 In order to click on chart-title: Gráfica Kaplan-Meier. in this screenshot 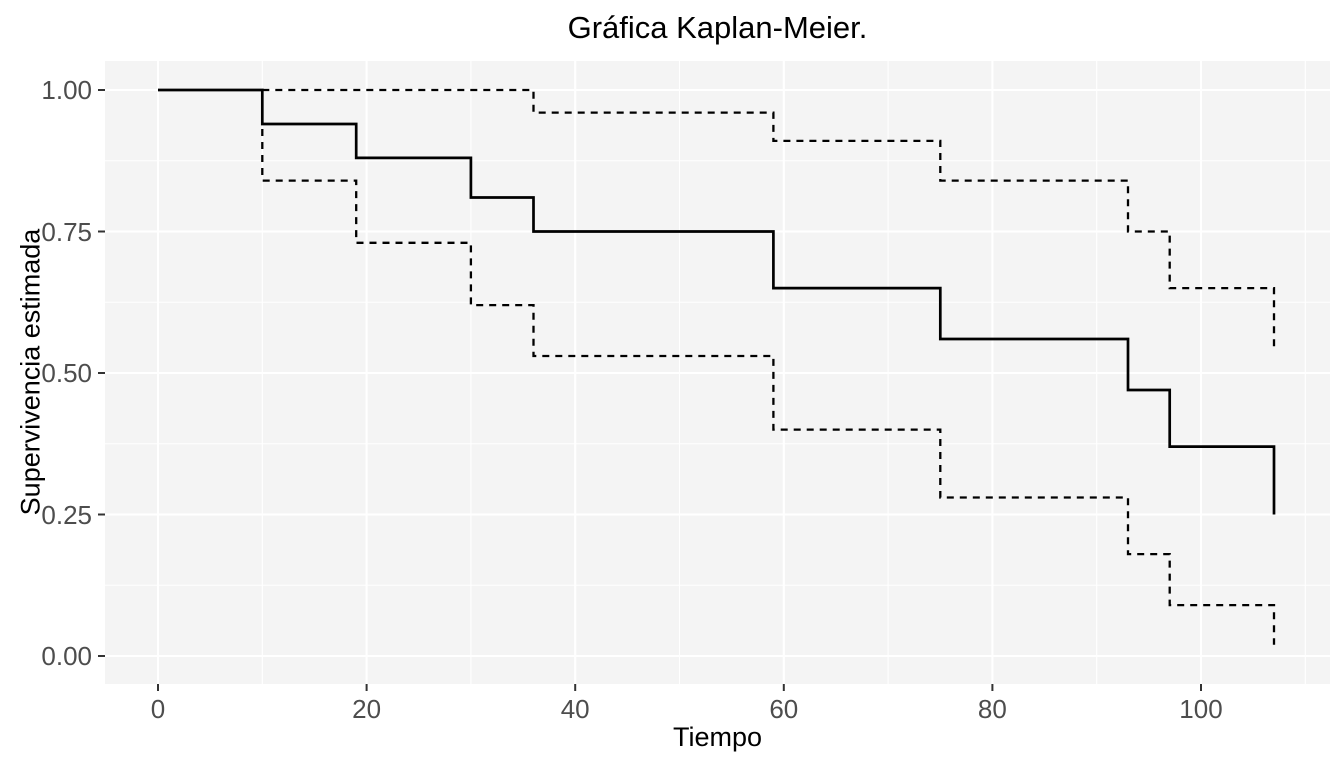, I will do `click(717, 27)`.